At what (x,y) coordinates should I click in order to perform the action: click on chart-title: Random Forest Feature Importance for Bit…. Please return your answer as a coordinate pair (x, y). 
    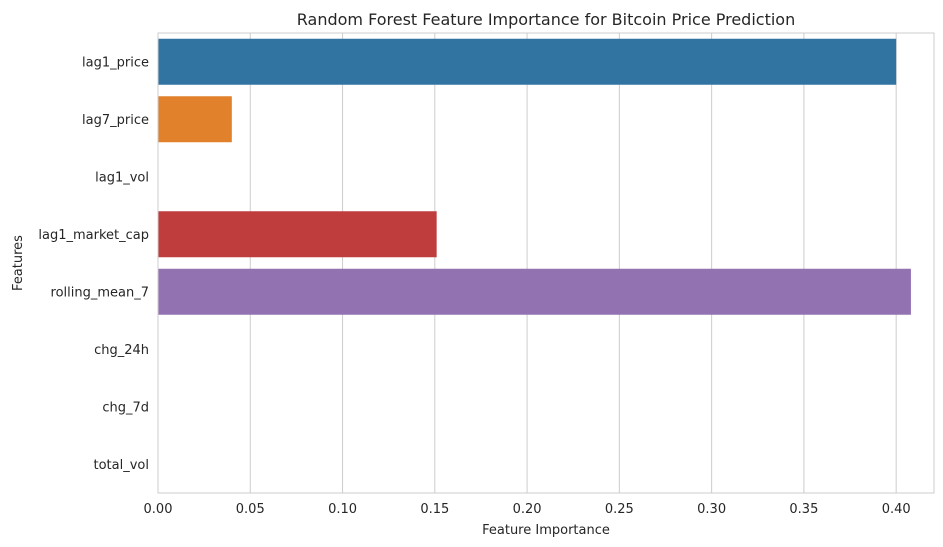
    Looking at the image, I should click on (546, 19).